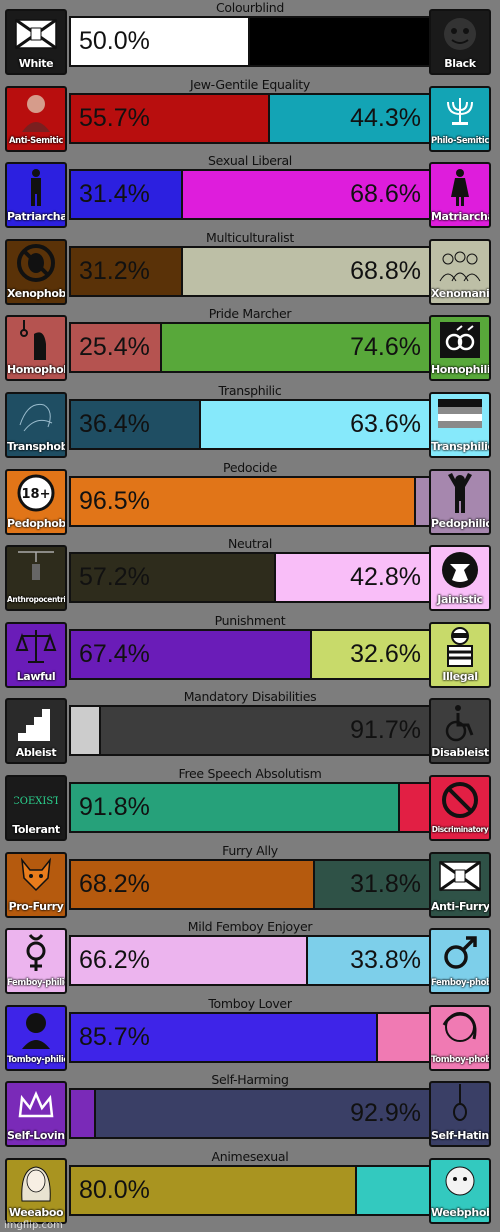 Image resolution: width=500 pixels, height=1232 pixels. I want to click on right-percentage: 74.6%, so click(385, 347).